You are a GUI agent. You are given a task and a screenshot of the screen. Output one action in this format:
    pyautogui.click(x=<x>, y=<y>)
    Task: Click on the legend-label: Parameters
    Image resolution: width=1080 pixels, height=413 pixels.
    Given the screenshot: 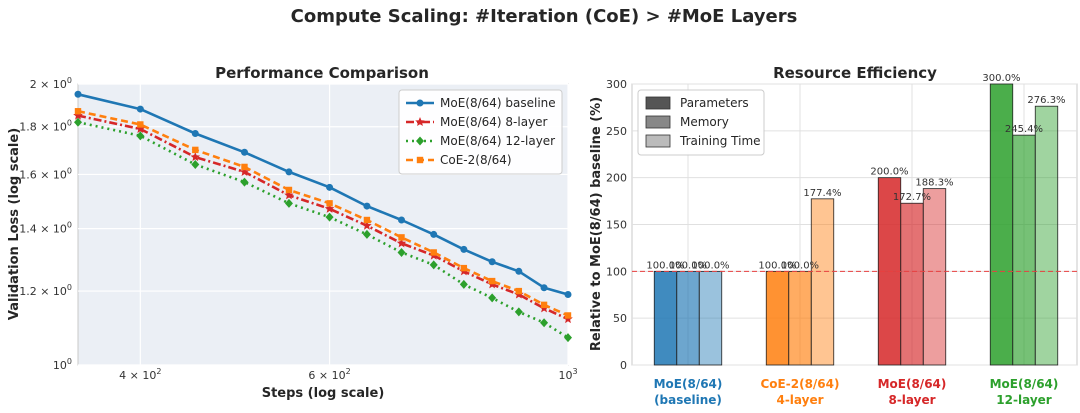 What is the action you would take?
    pyautogui.click(x=714, y=103)
    